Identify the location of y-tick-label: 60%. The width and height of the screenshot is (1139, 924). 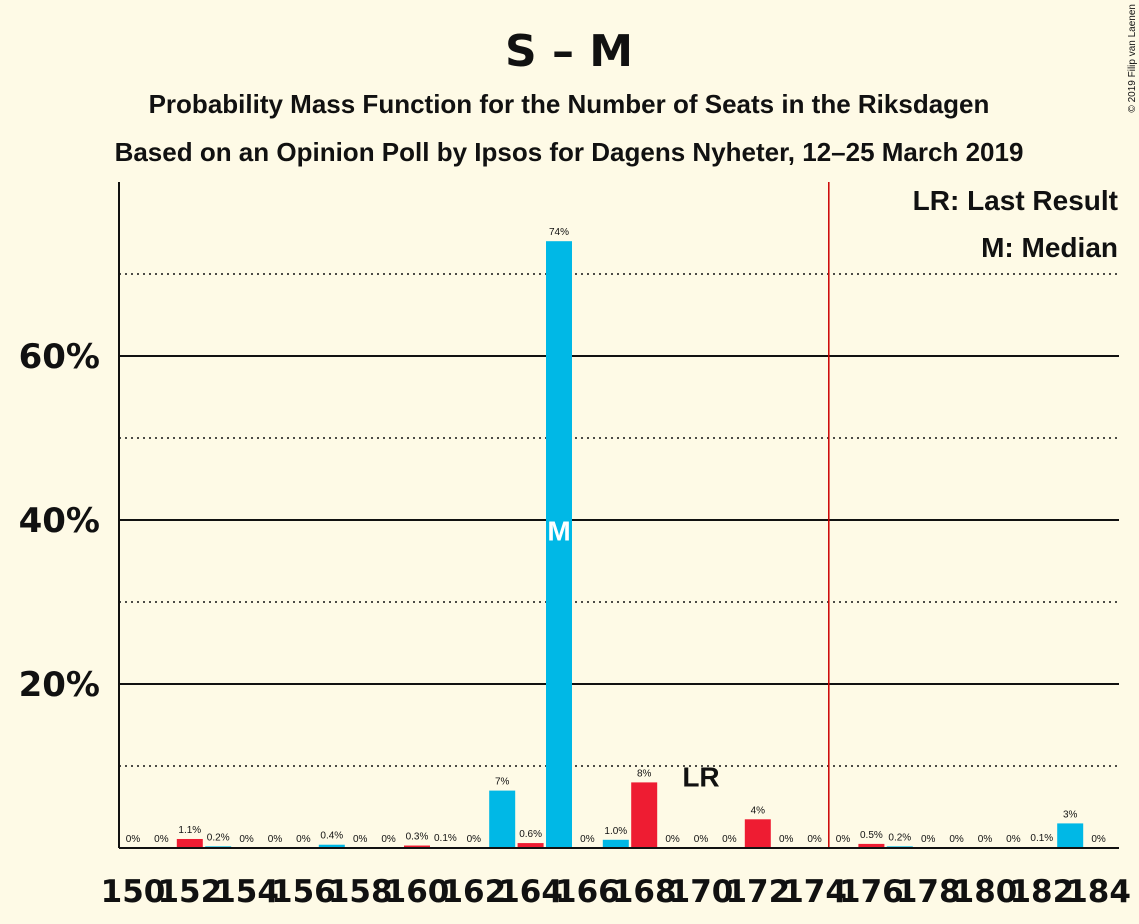
(59, 357).